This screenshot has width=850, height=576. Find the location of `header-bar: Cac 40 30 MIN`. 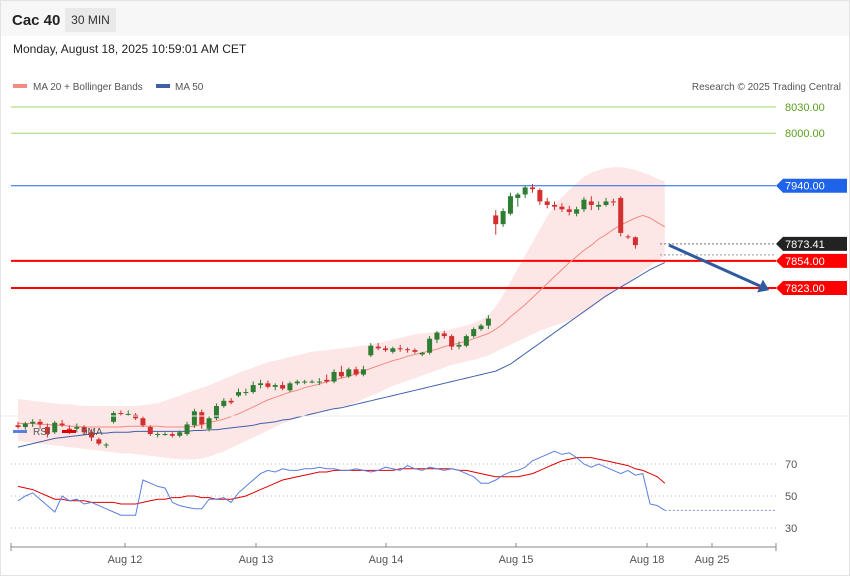

header-bar: Cac 40 30 MIN is located at coordinates (425, 18).